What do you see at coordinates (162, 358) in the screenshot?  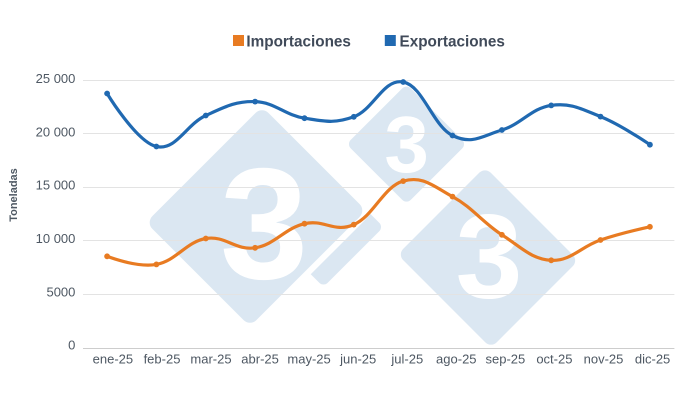 I see `svg-text: feb-25` at bounding box center [162, 358].